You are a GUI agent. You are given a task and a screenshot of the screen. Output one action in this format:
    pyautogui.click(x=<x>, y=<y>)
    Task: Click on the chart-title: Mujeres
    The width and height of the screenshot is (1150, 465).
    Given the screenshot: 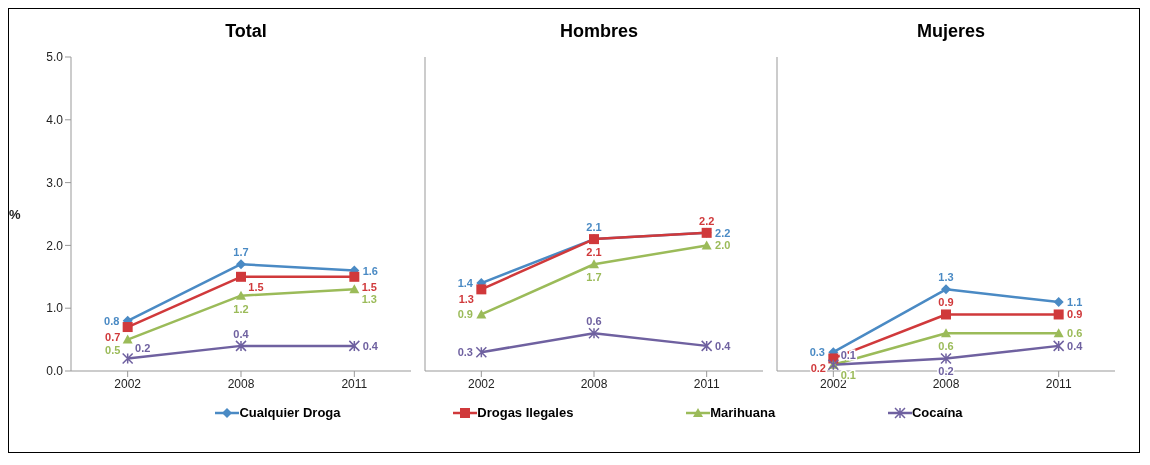 What is the action you would take?
    pyautogui.click(x=951, y=32)
    